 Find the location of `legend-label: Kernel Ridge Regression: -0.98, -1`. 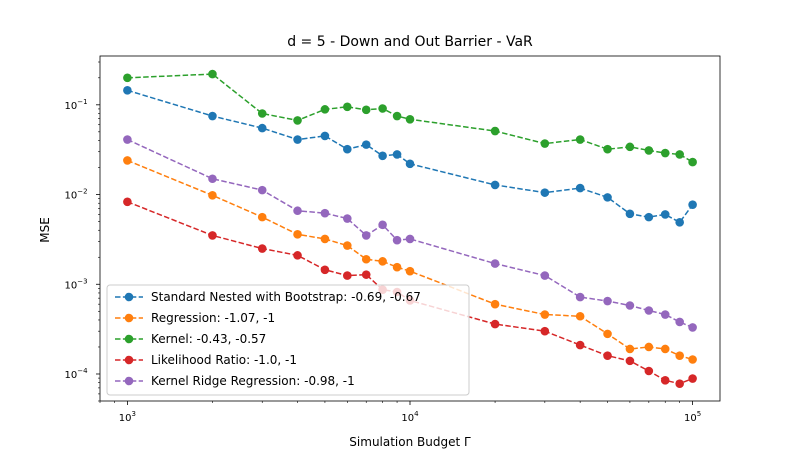

legend-label: Kernel Ridge Regression: -0.98, -1 is located at coordinates (253, 381).